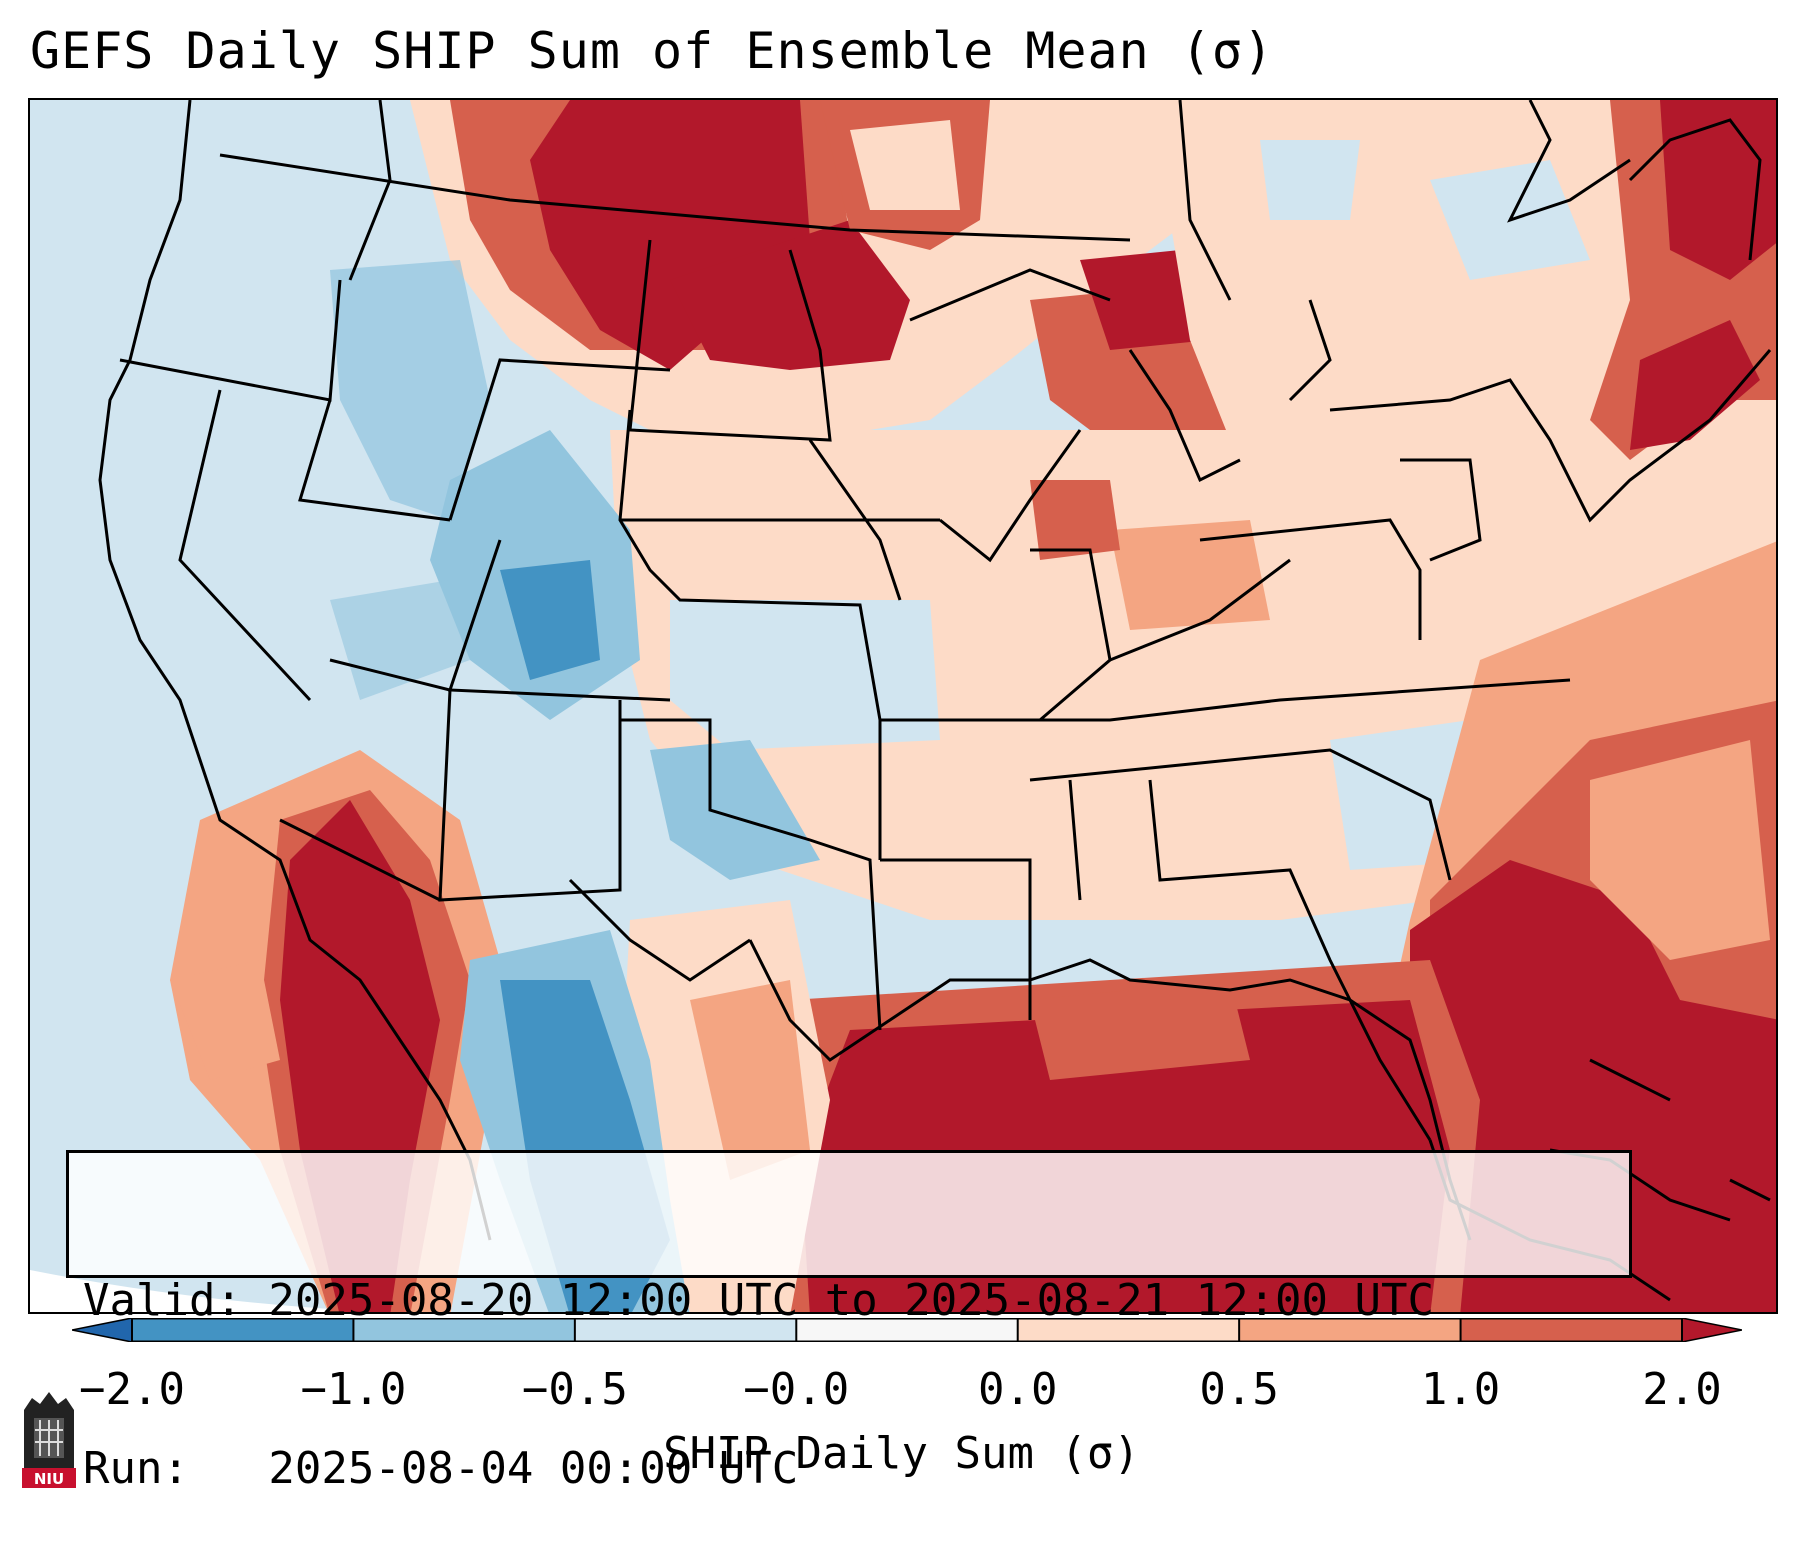 This screenshot has width=1803, height=1553. I want to click on colorbar, so click(907, 1330).